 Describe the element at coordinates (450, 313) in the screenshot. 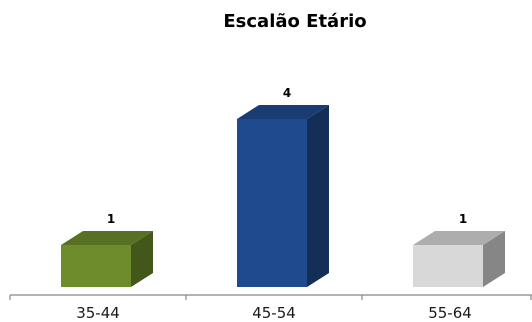

I see `x-tick-label-55-64: 55-64` at that location.